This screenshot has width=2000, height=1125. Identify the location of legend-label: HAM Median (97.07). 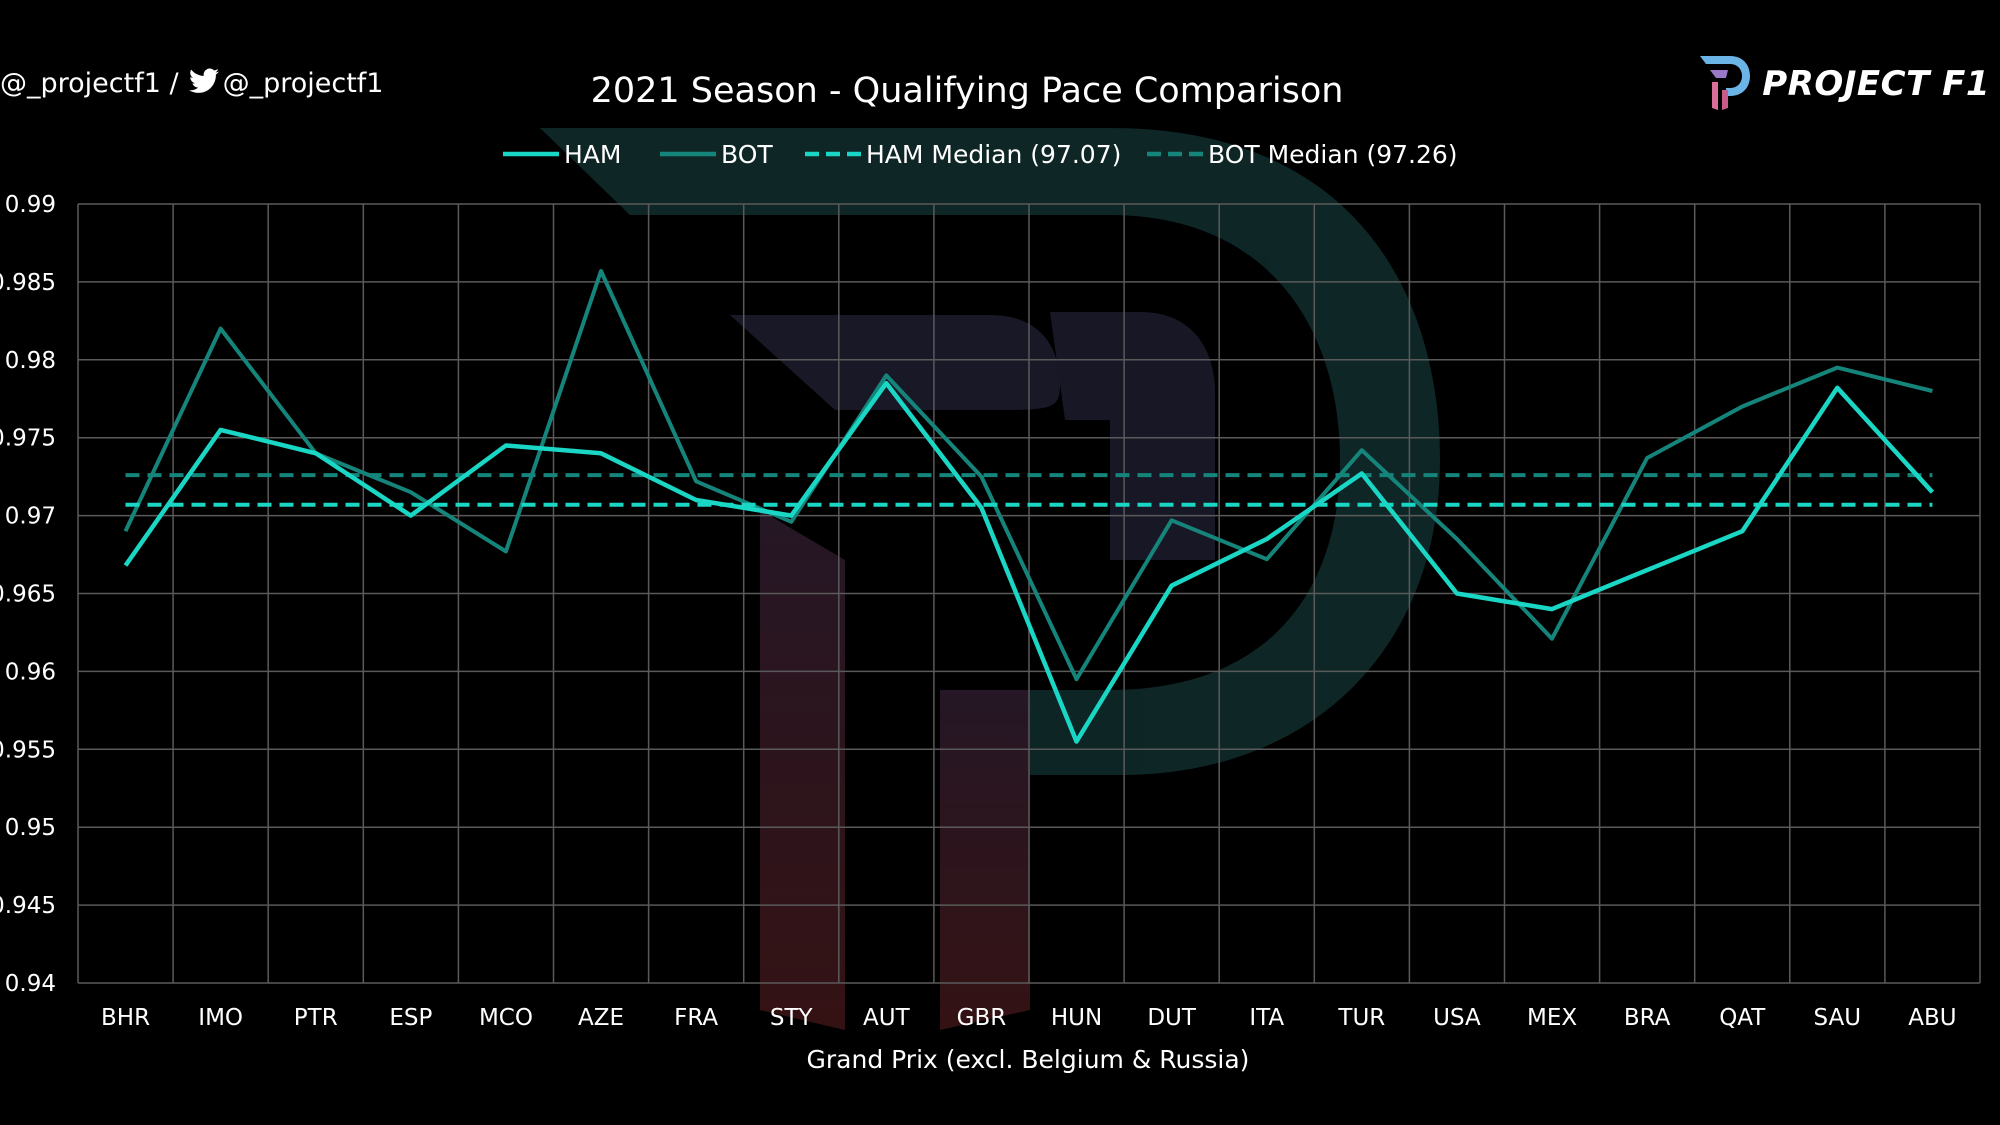
(993, 154).